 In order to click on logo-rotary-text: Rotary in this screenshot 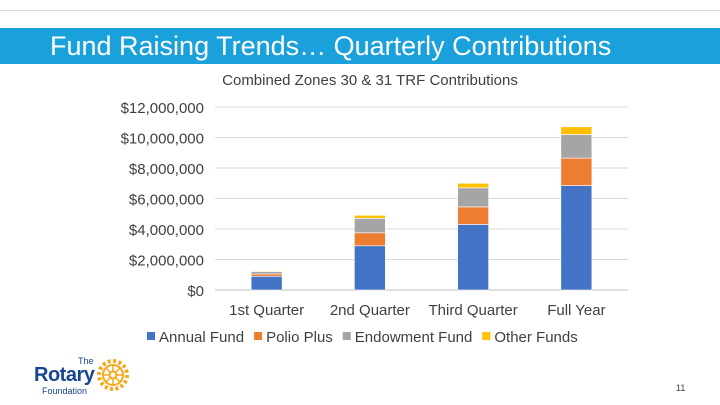, I will do `click(64, 375)`.